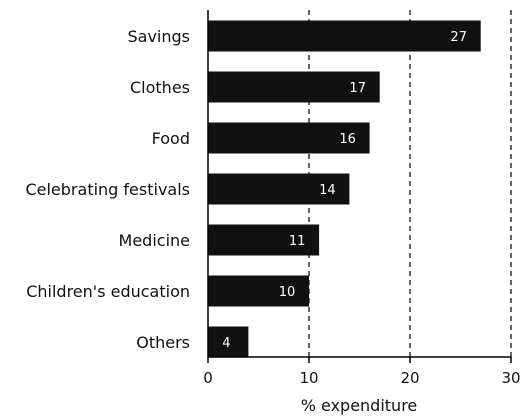  Describe the element at coordinates (347, 139) in the screenshot. I see `bar-value-label: 16` at that location.